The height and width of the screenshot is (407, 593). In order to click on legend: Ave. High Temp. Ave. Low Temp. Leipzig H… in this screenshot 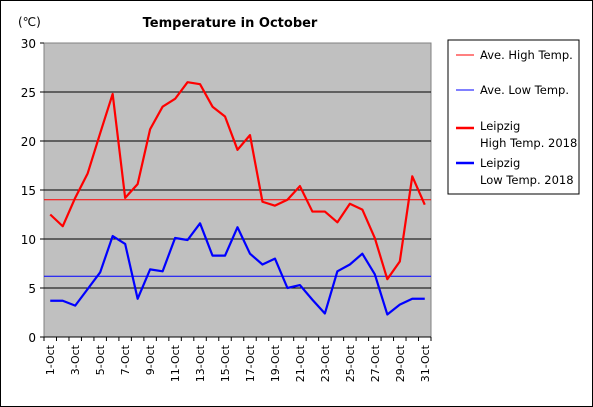, I will do `click(513, 117)`.